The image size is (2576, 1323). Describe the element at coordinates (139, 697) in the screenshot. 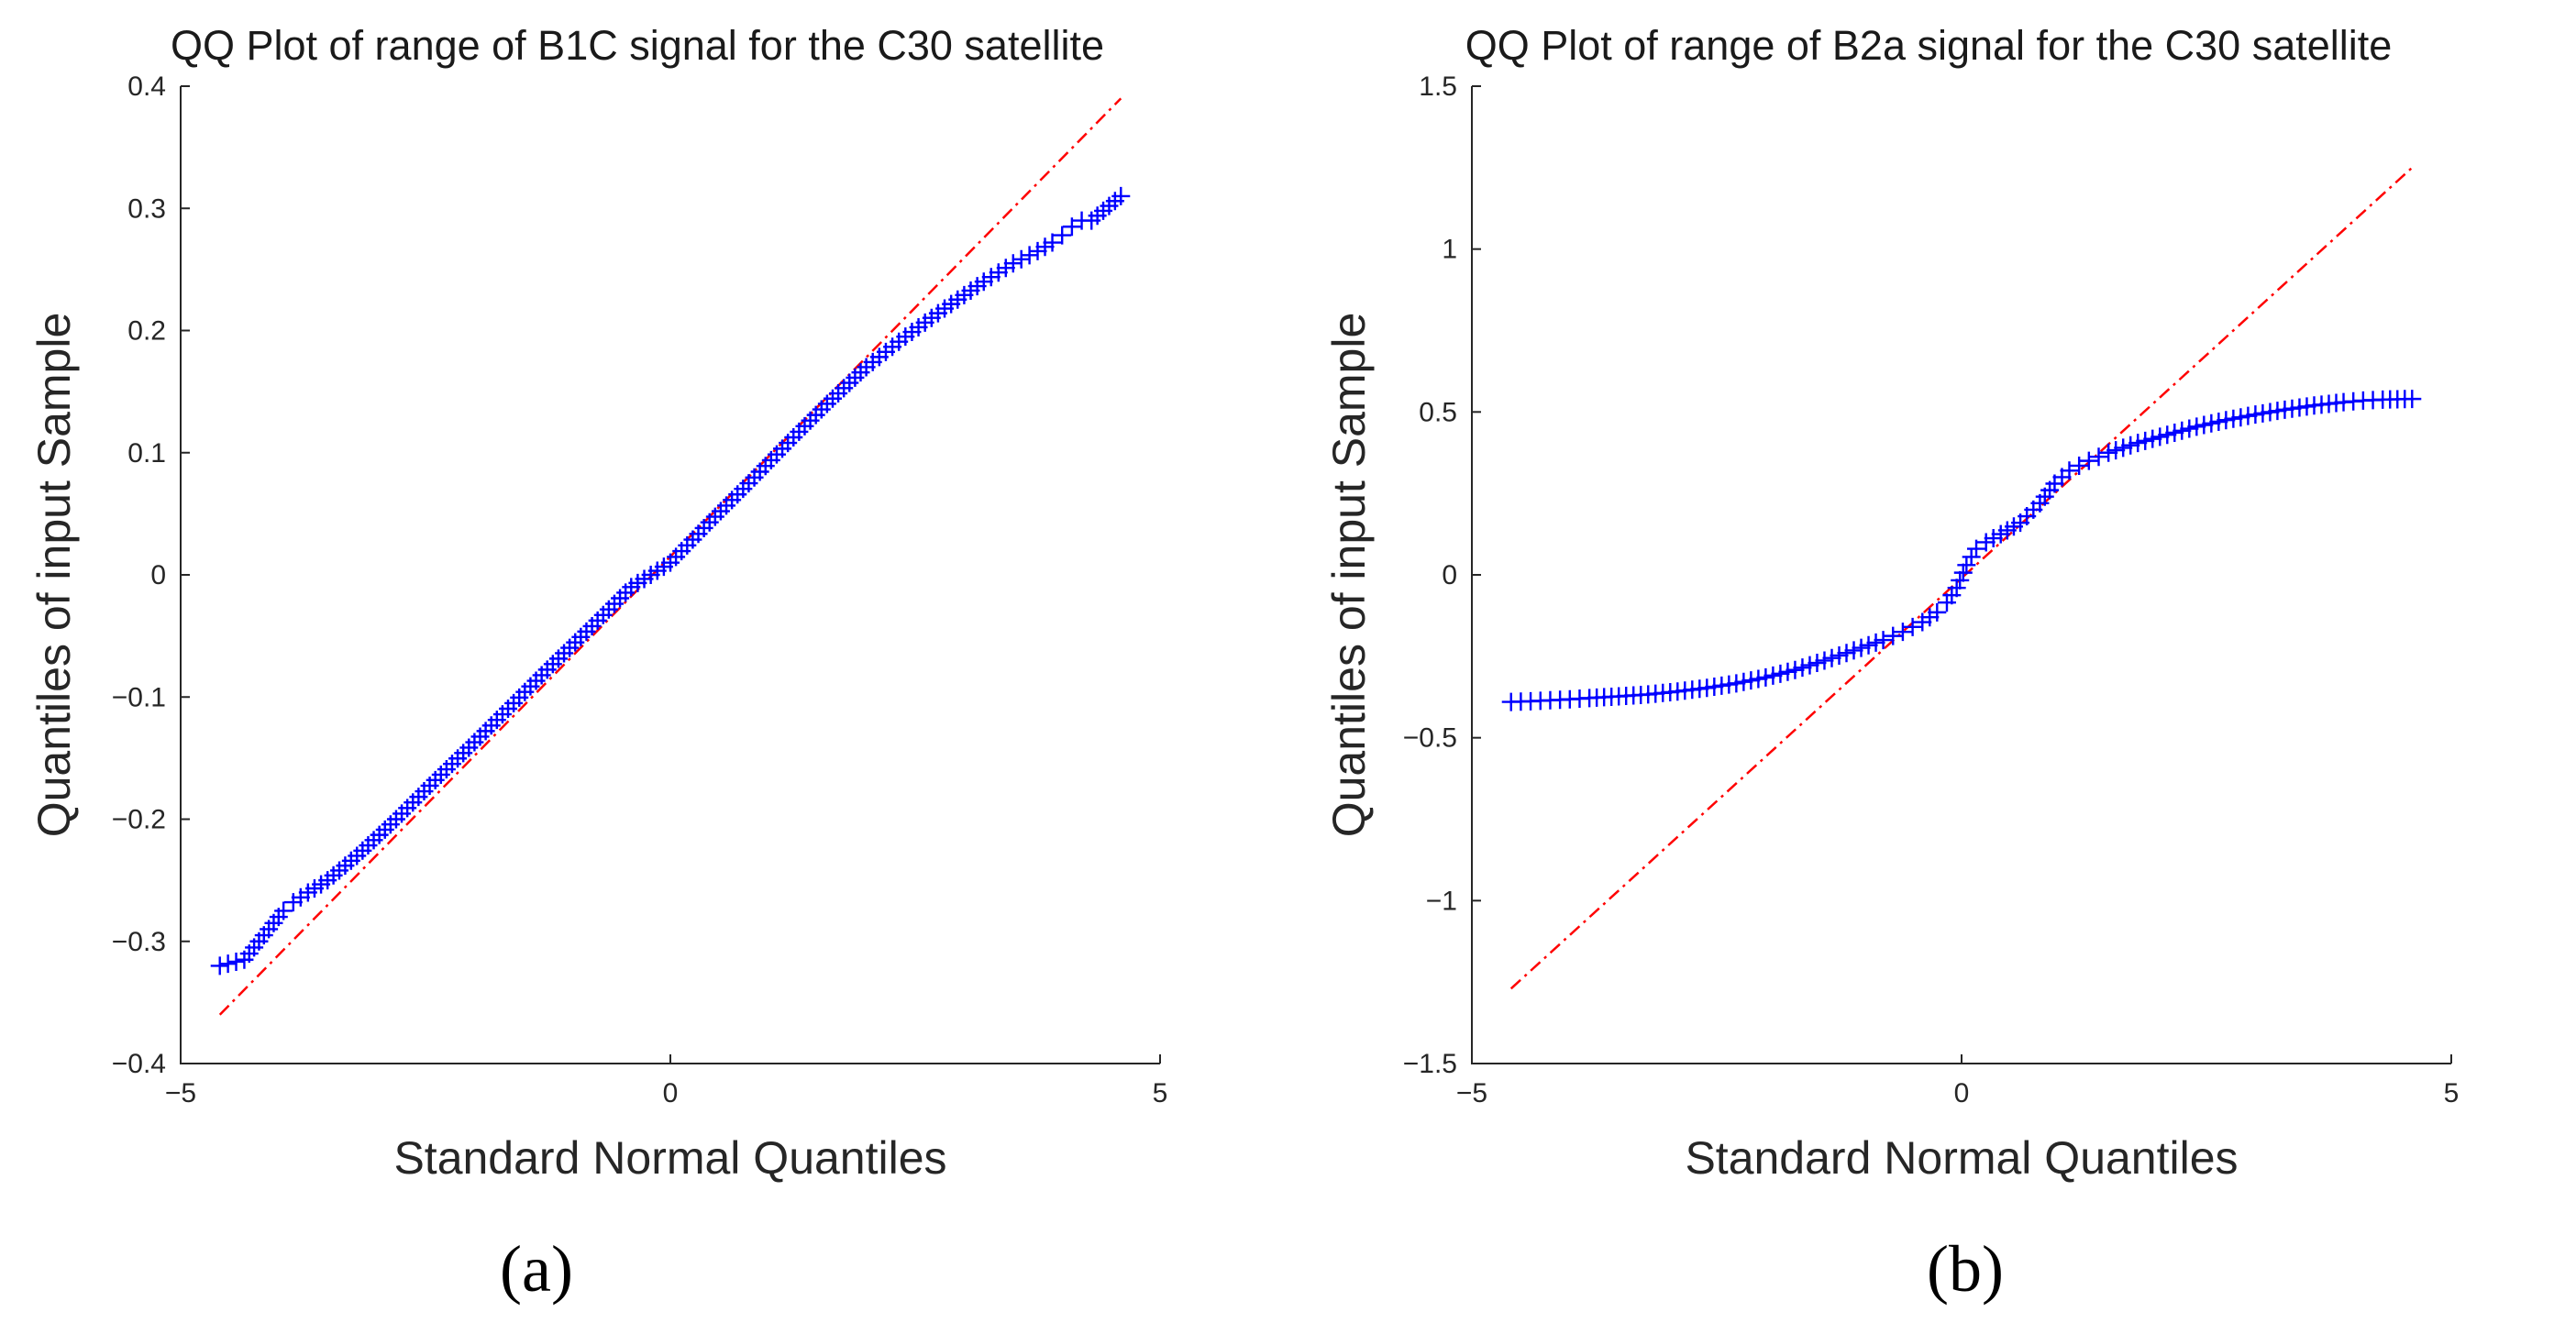

I see `y-tick-label: −0.1` at that location.